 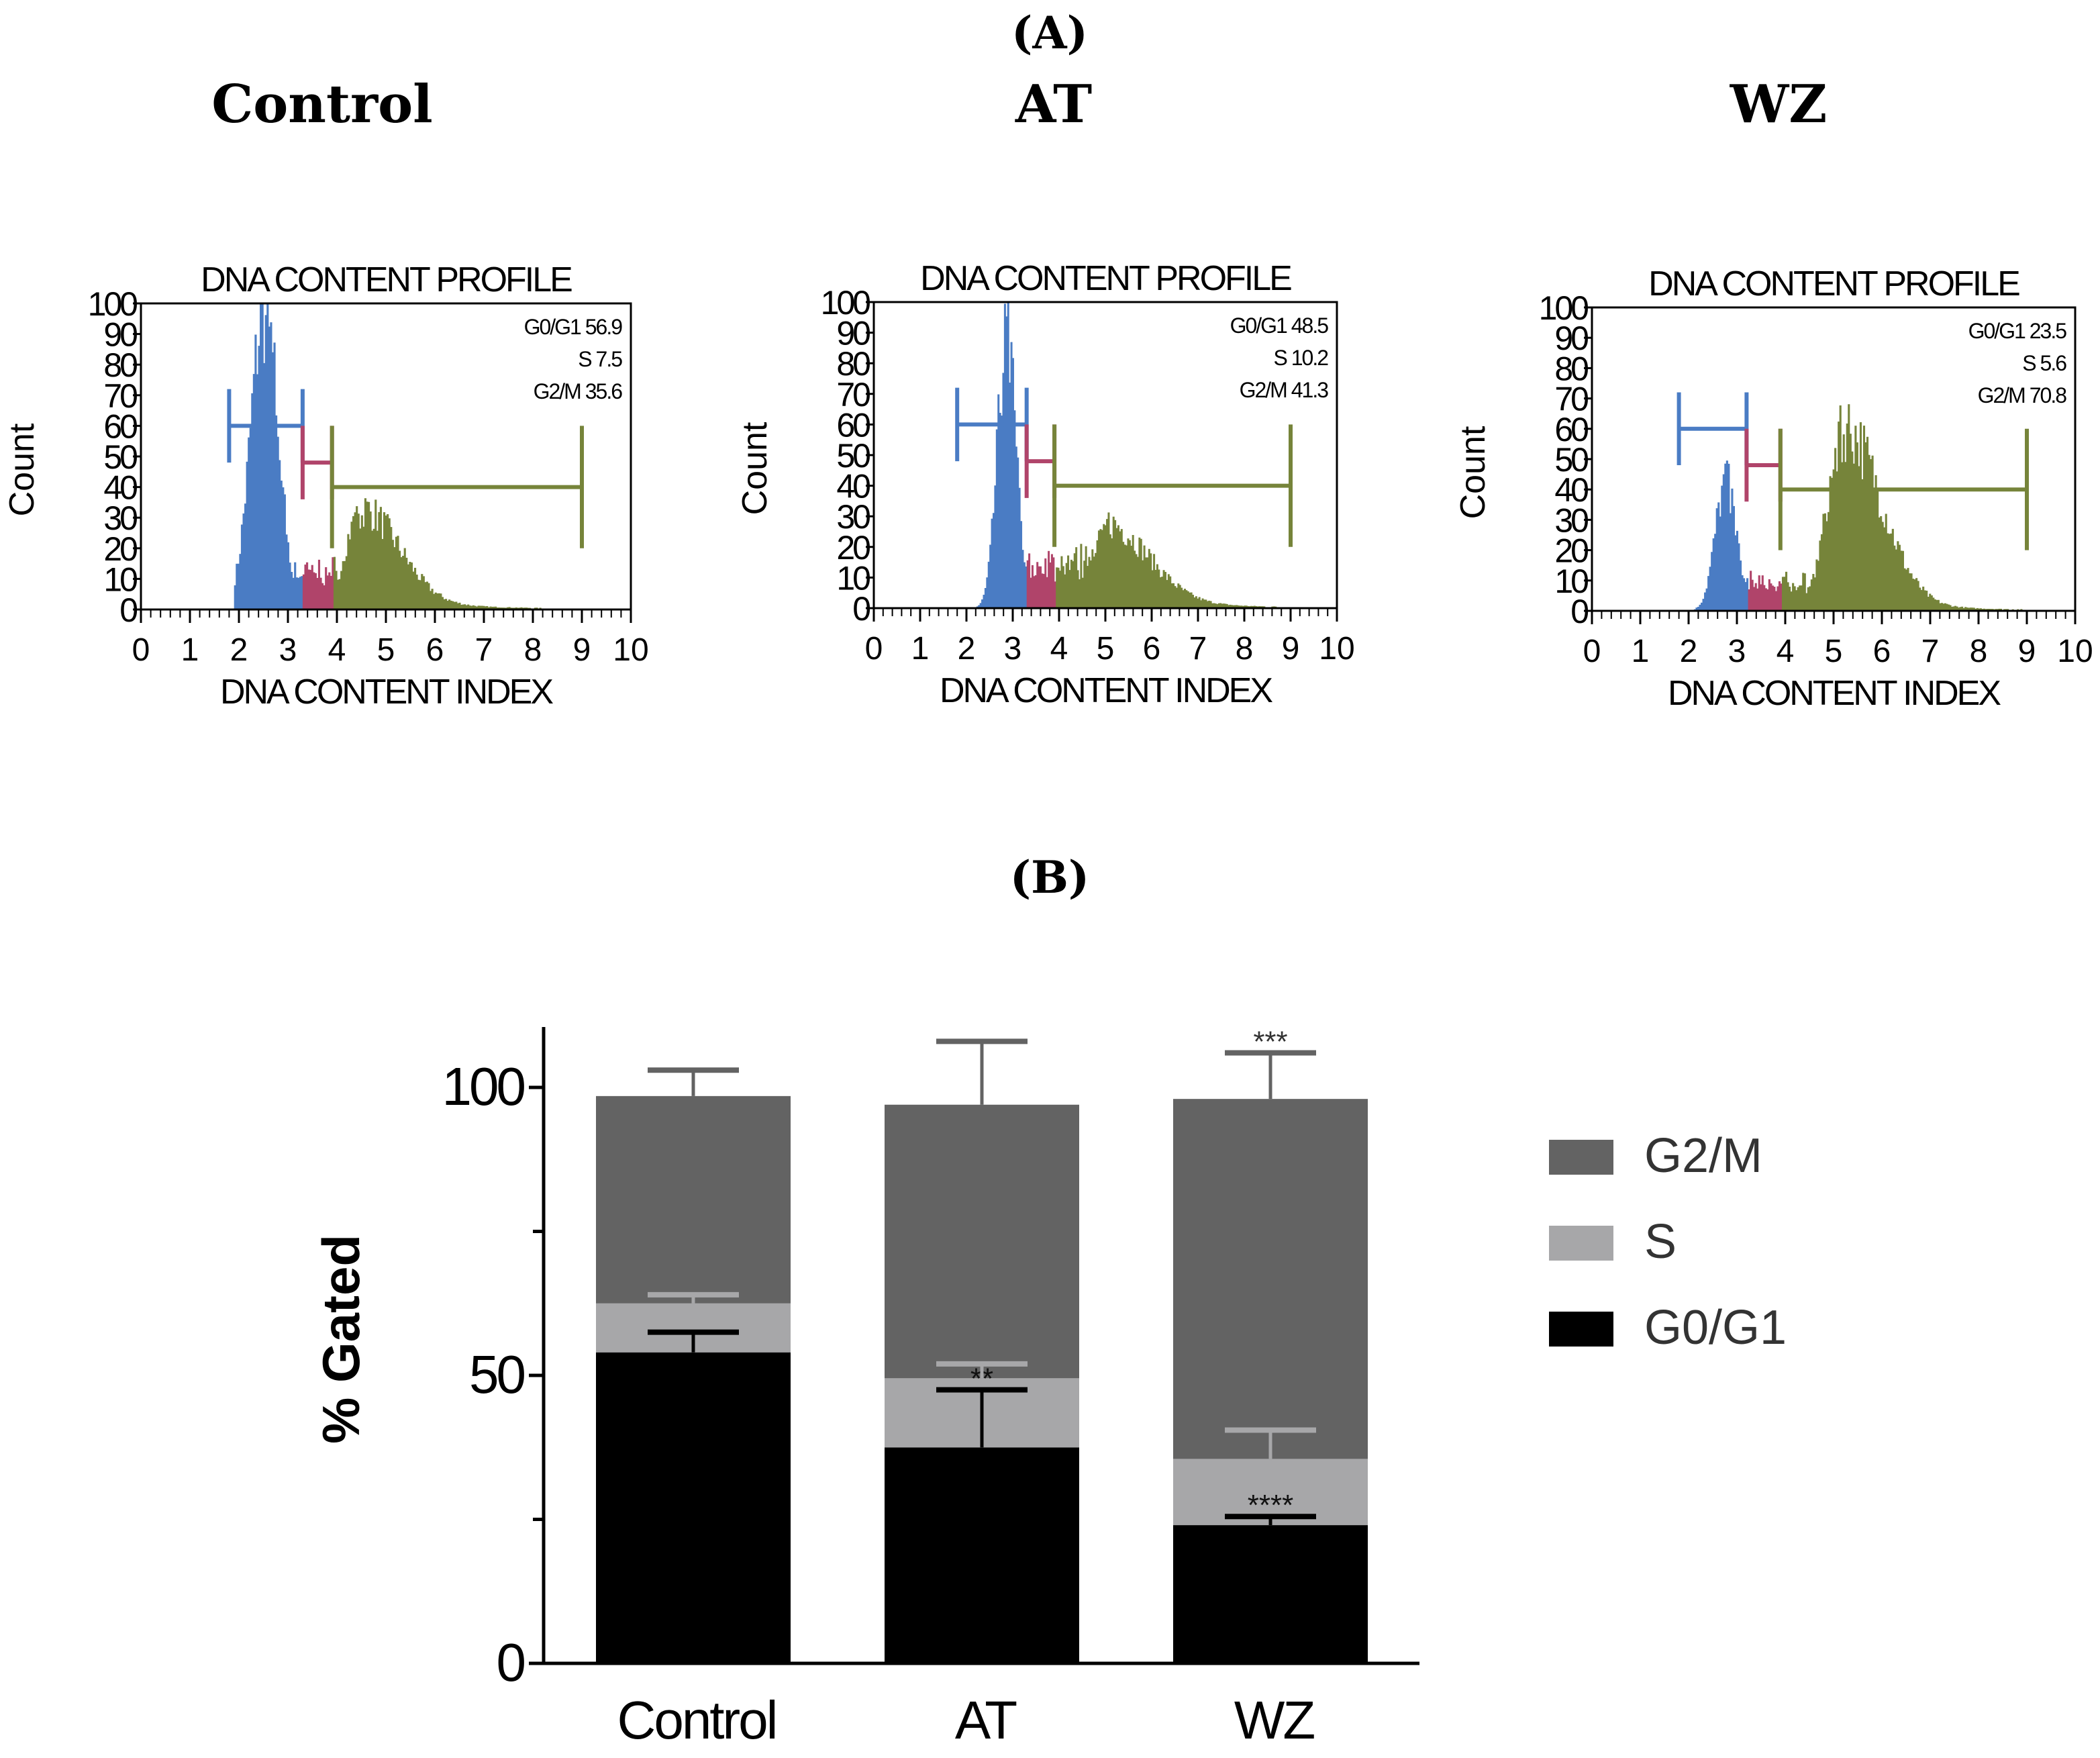 I want to click on x-tick-label: 2, so click(x=239, y=650).